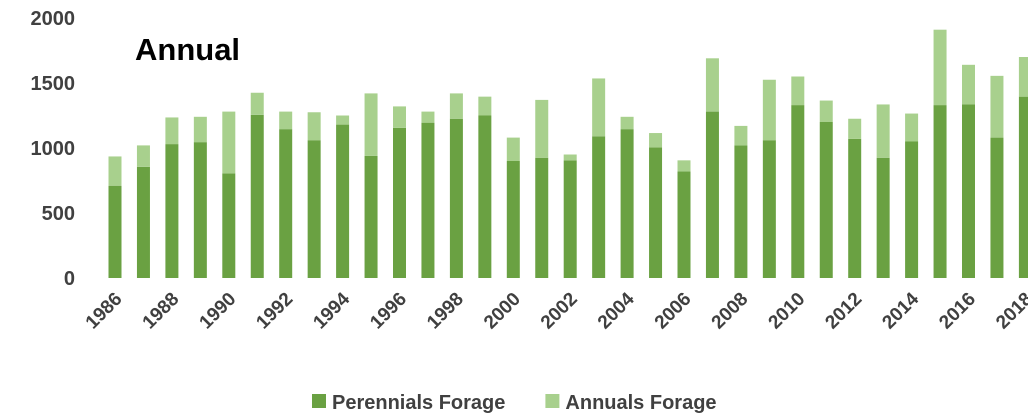 Image resolution: width=1028 pixels, height=418 pixels. I want to click on y-tick-label: 1000, so click(53, 149).